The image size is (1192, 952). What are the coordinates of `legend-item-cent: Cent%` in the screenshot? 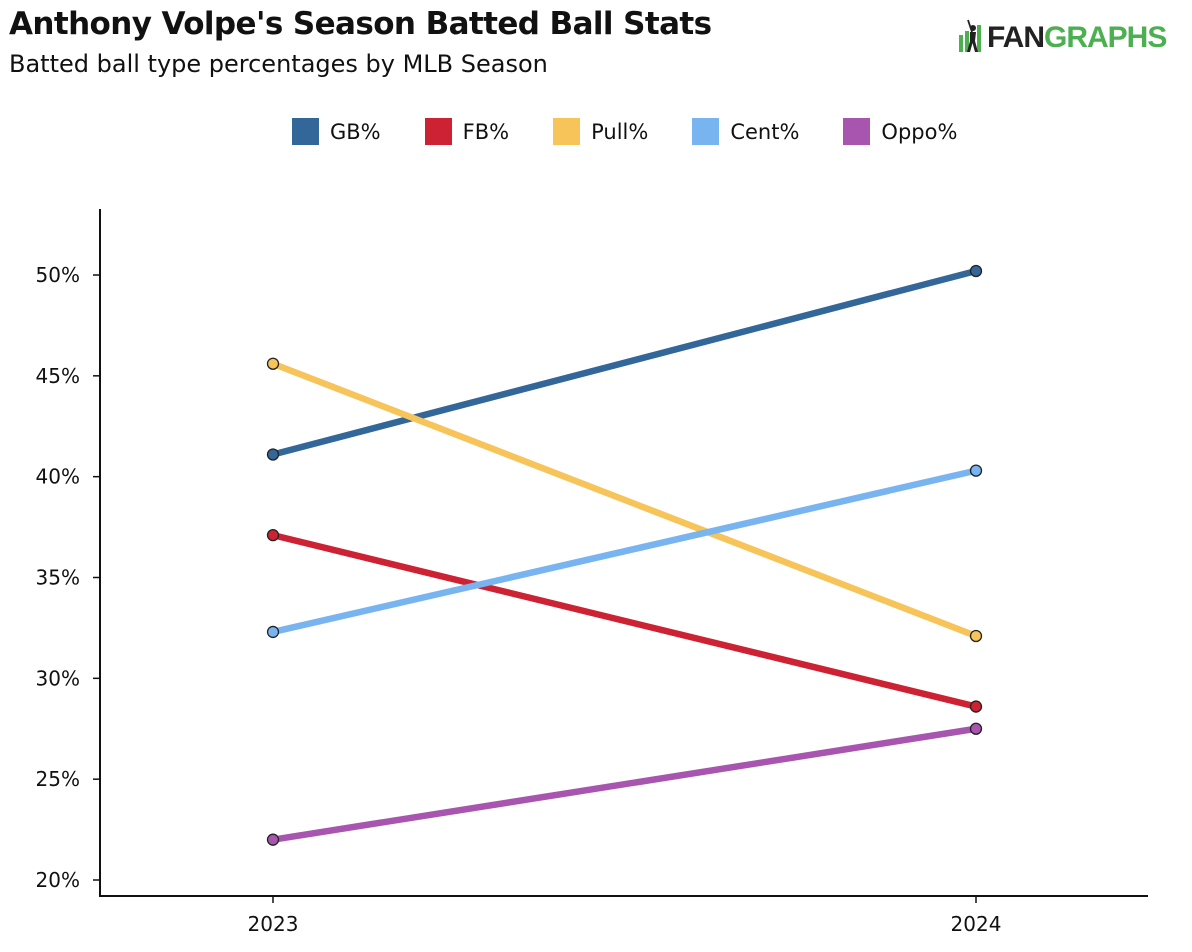 It's located at (745, 131).